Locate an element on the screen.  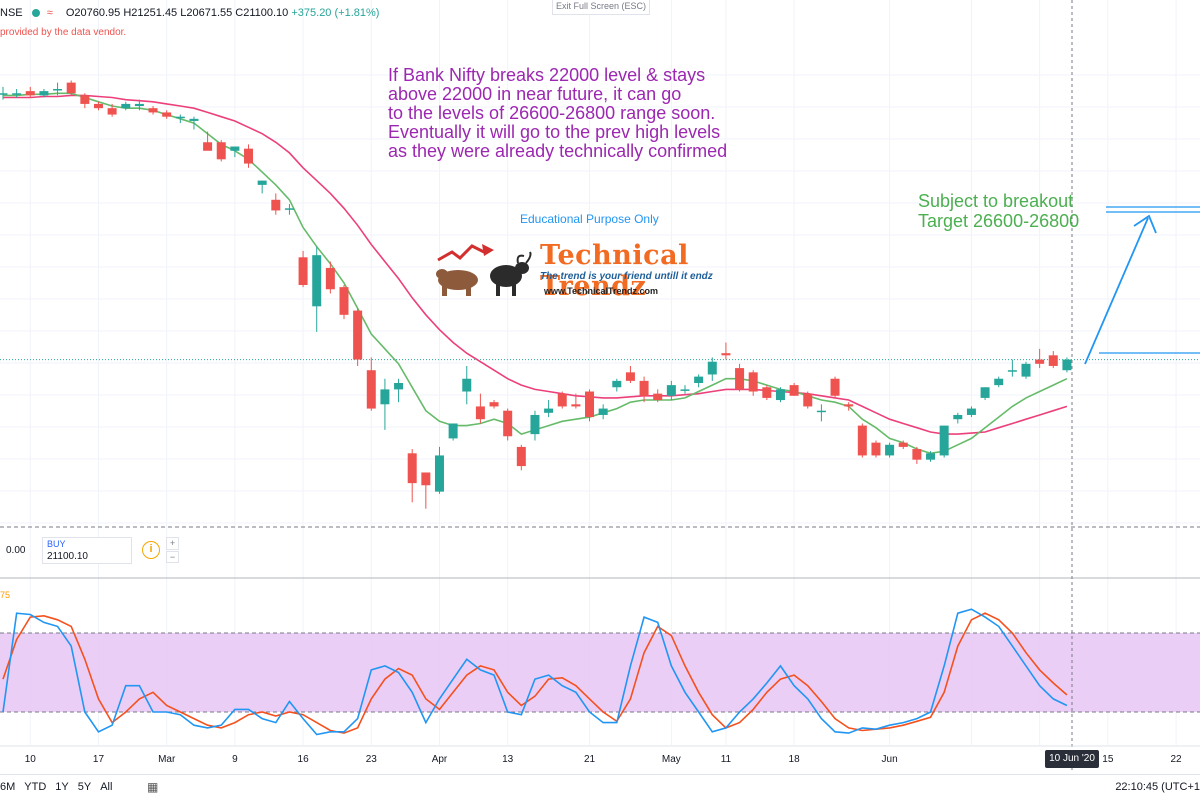
symbol-name: NSE is located at coordinates (11, 13).